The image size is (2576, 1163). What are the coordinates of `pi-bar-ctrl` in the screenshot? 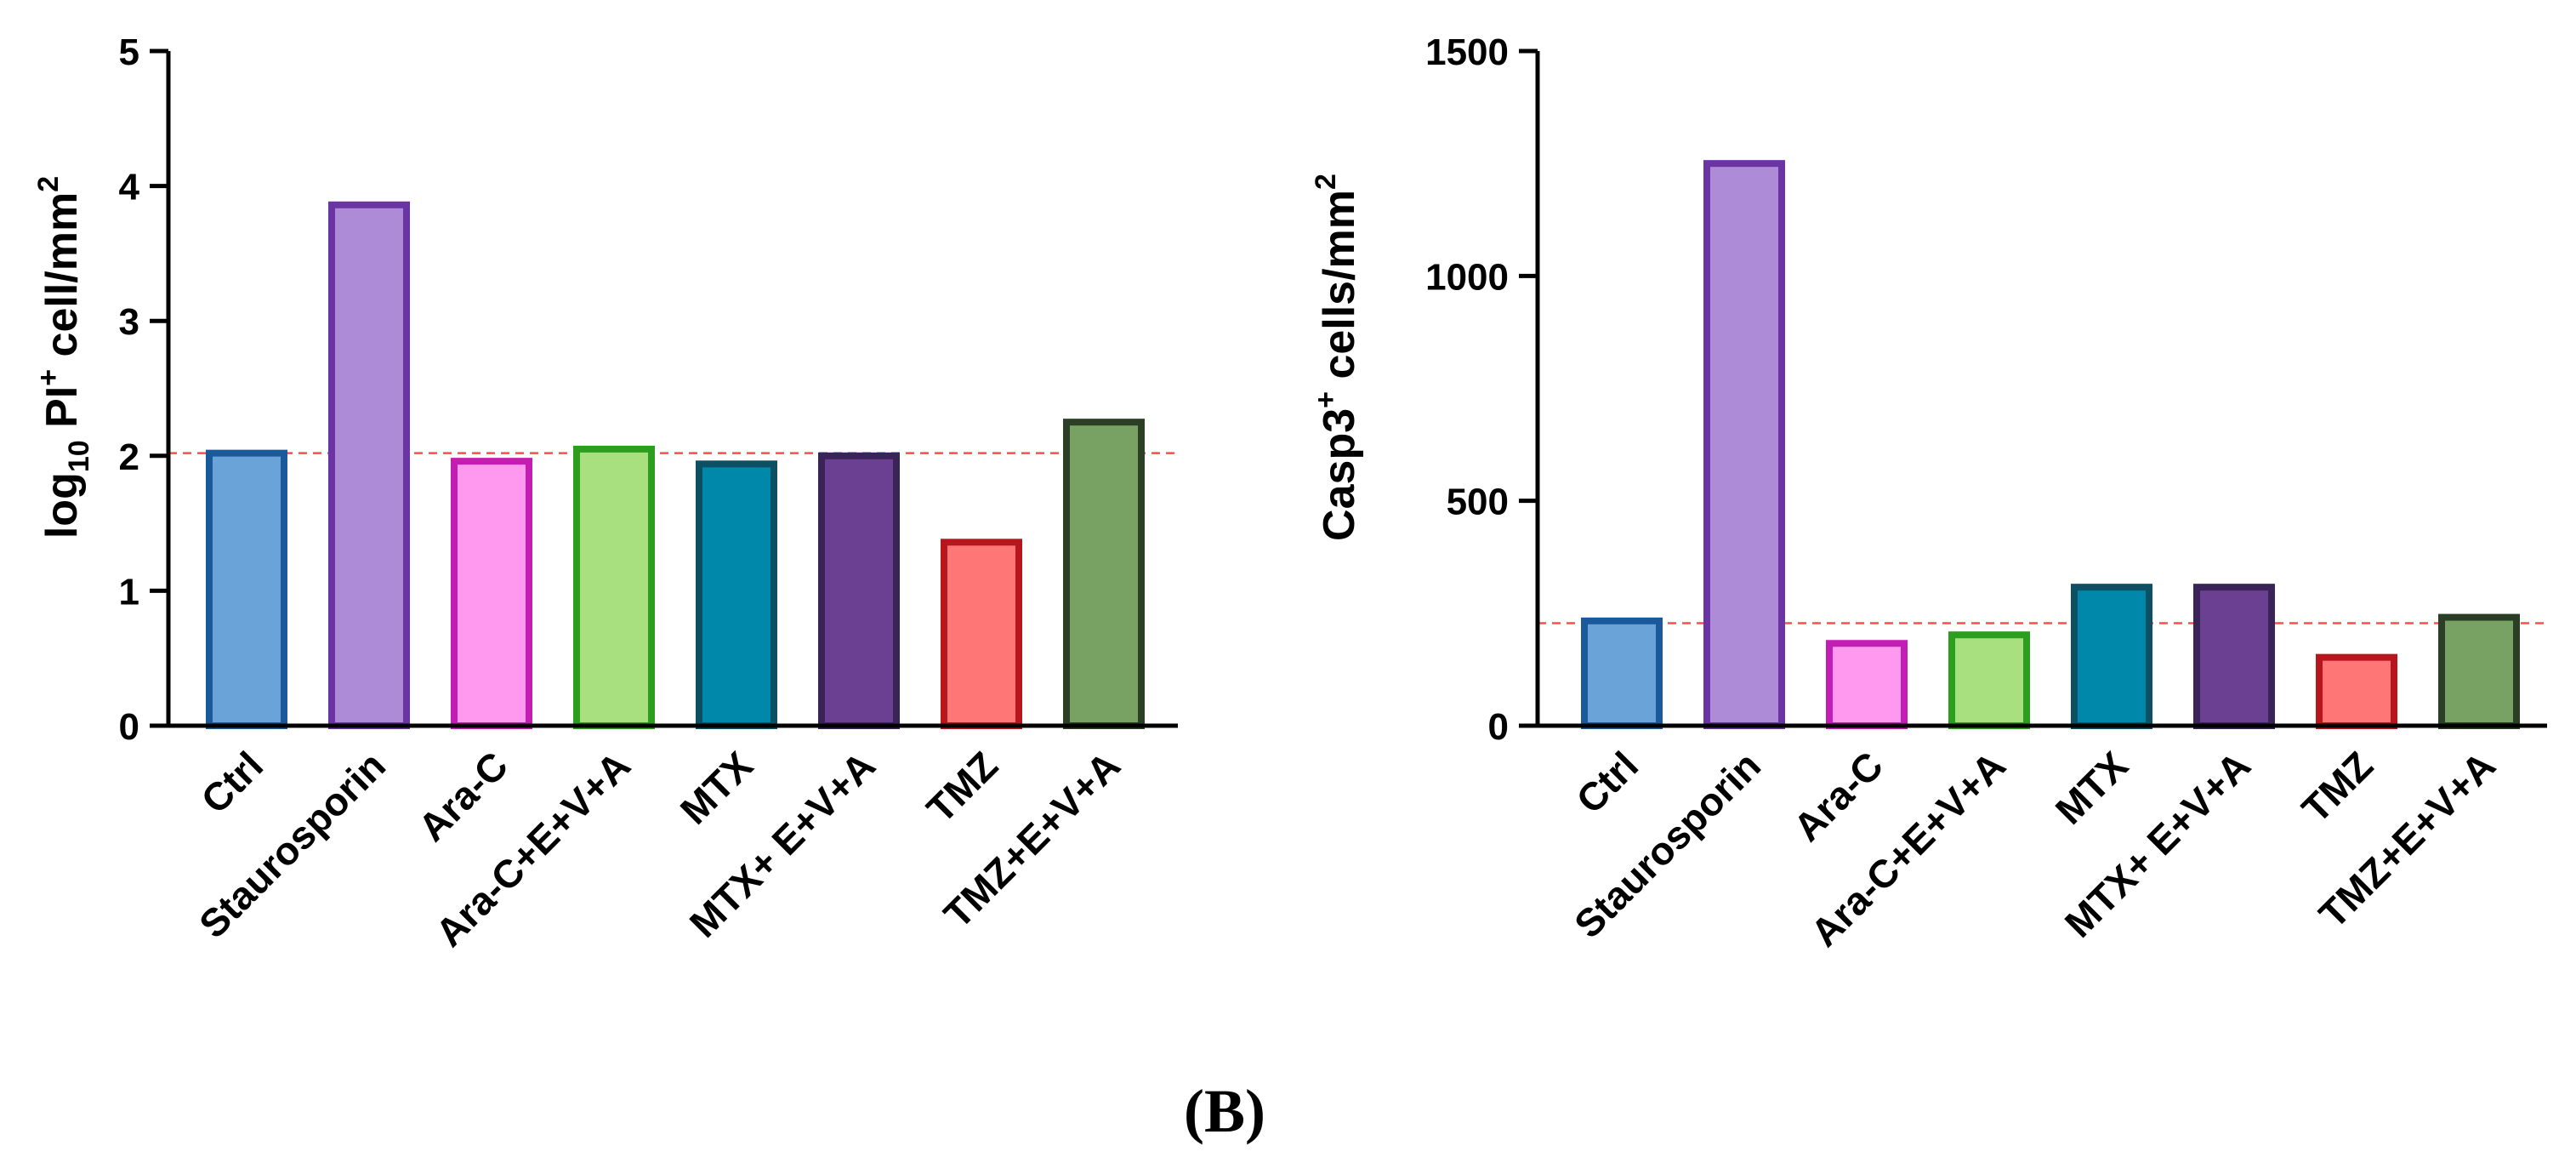 It's located at (246, 589).